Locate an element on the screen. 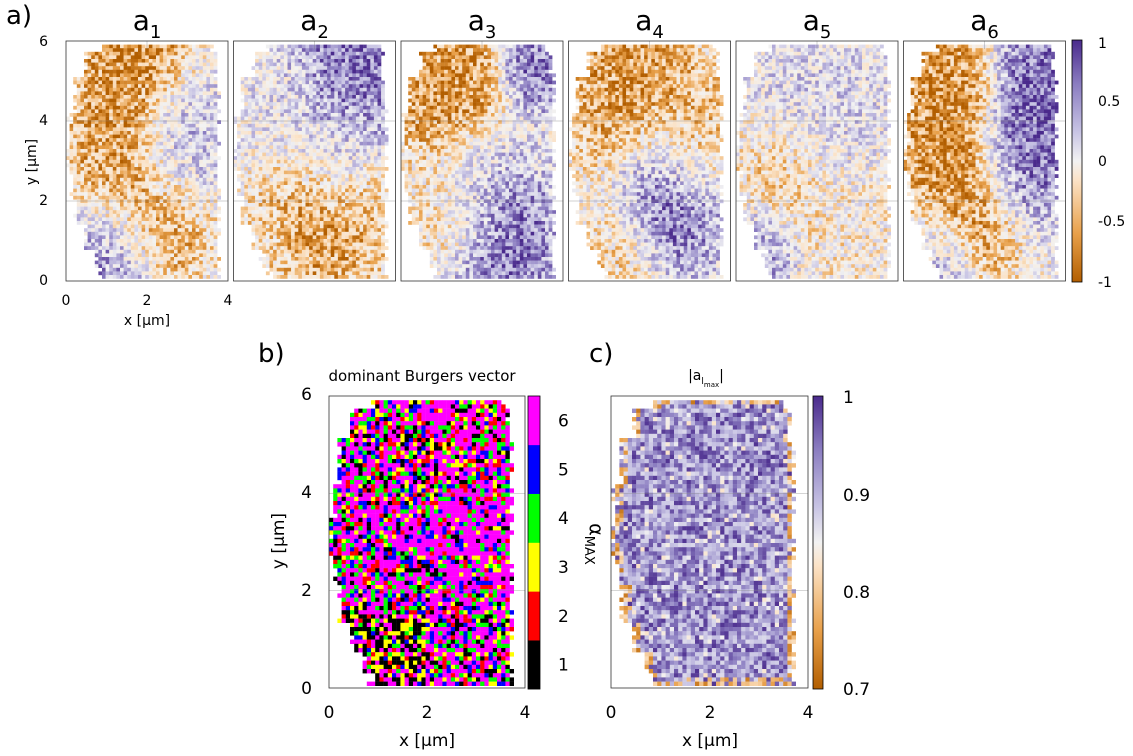 The width and height of the screenshot is (1133, 756). panel-b-colorbar-tick: 5 is located at coordinates (563, 470).